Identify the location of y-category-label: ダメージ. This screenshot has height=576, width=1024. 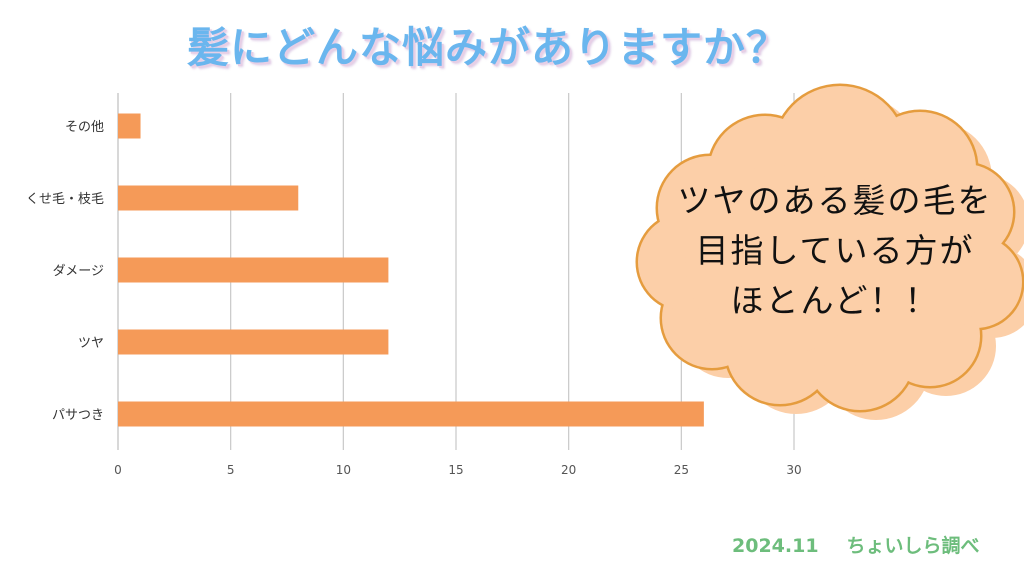
(78, 271).